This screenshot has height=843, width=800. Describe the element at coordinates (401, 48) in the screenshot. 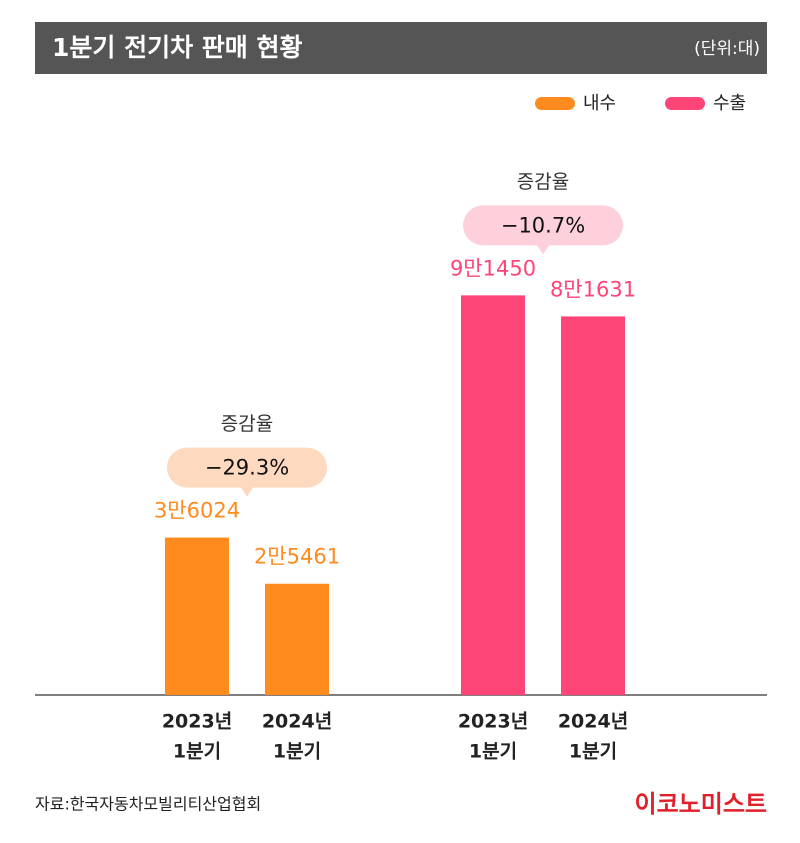

I see `title-bar` at that location.